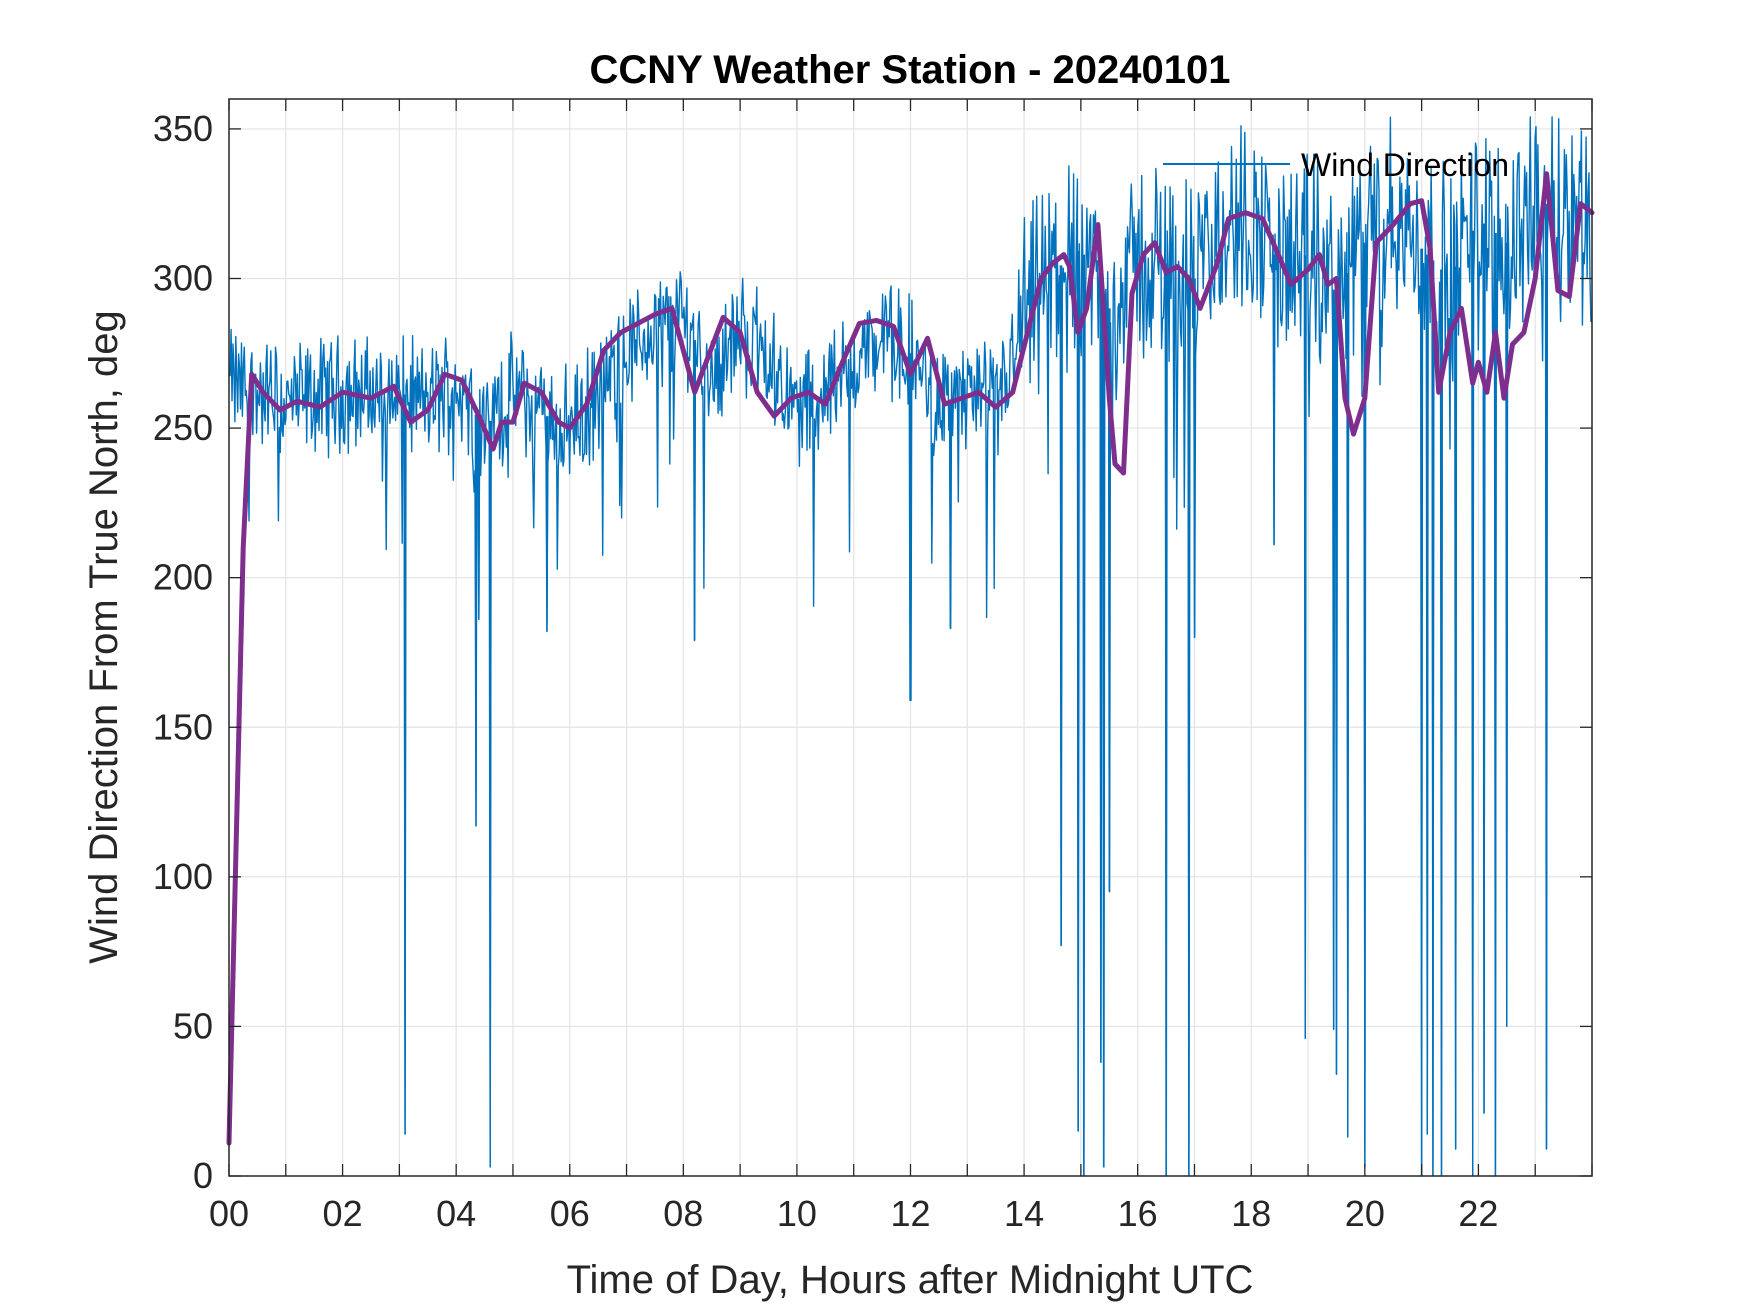 This screenshot has width=1750, height=1313. I want to click on x-tick-label: 06, so click(570, 1213).